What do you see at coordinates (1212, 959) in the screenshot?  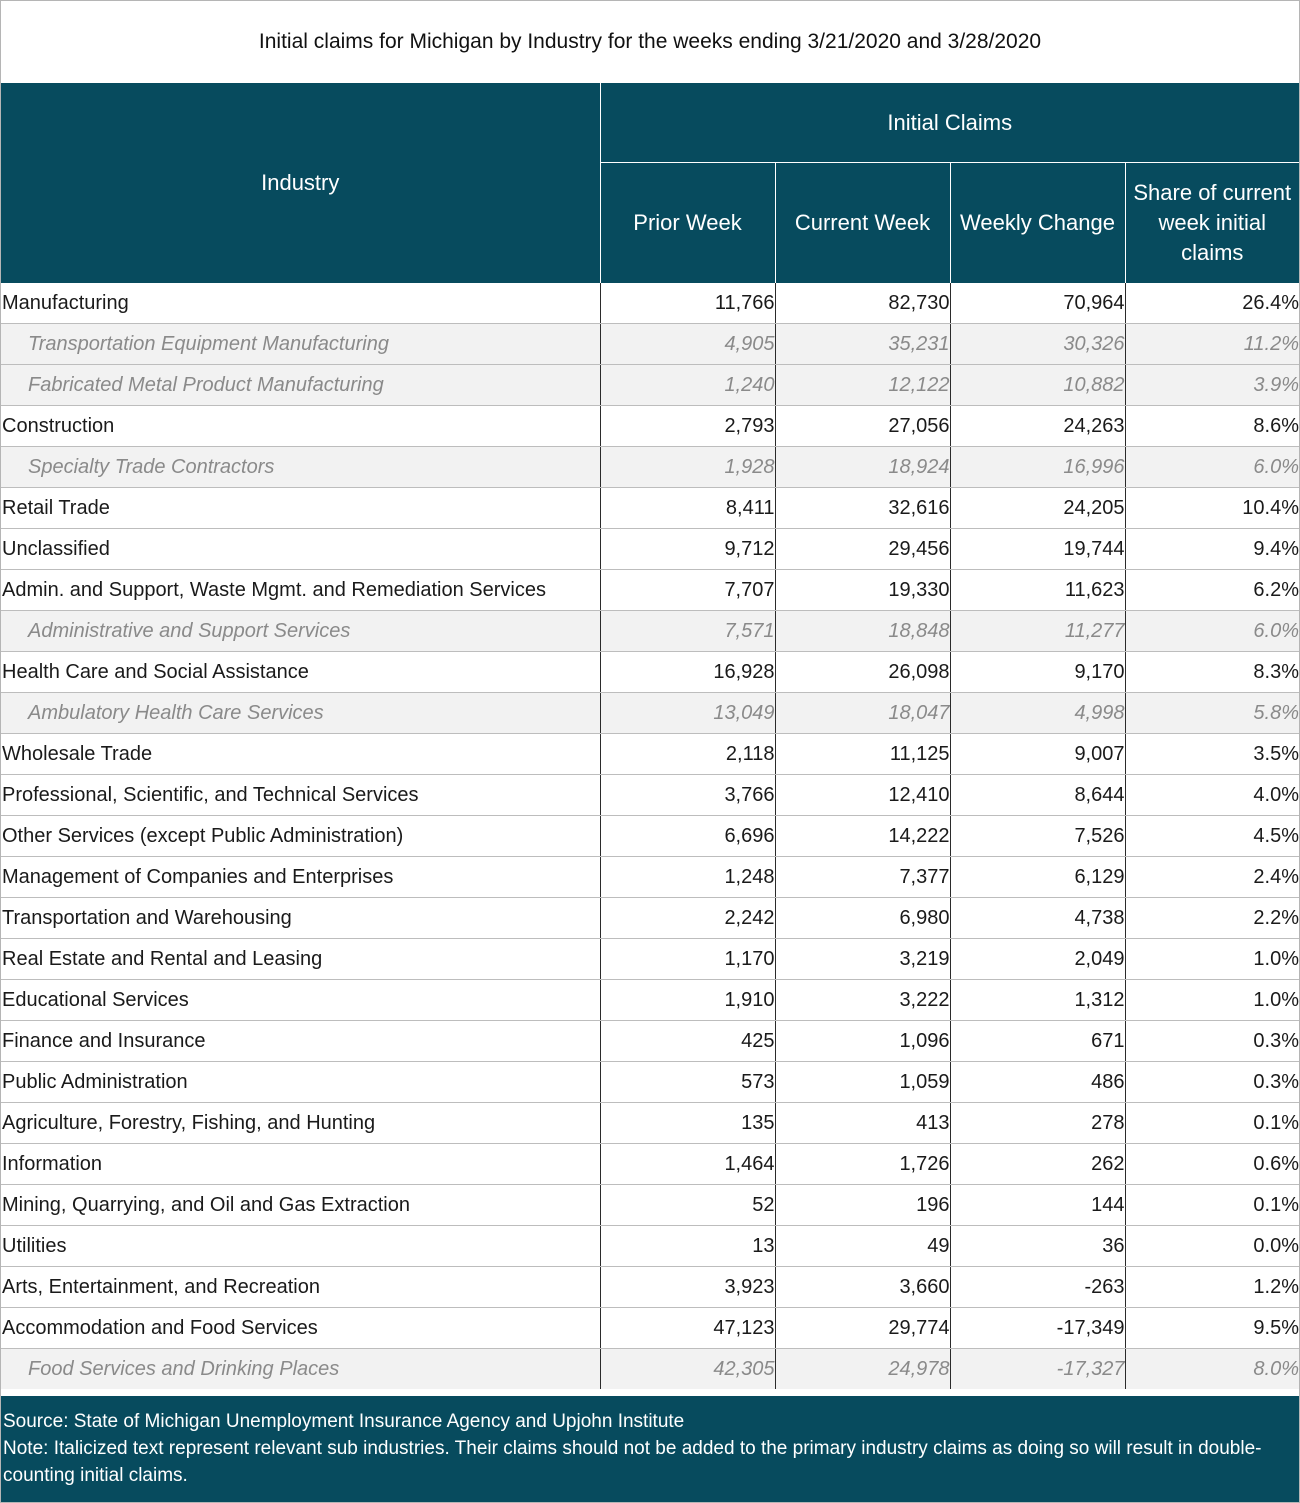 I see `cell-share: 1.0%` at bounding box center [1212, 959].